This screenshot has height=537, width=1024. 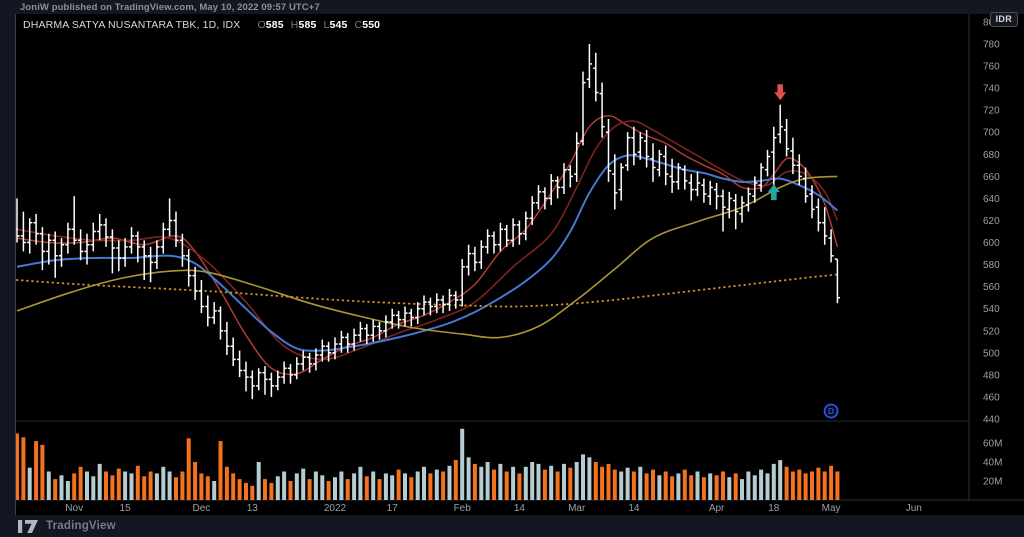 I want to click on low-label: L, so click(x=326, y=25).